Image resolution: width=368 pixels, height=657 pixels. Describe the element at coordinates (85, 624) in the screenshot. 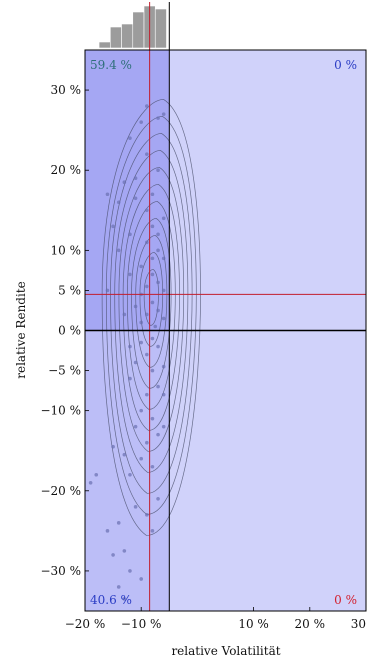

I see `x-tick-label: −20 %` at that location.